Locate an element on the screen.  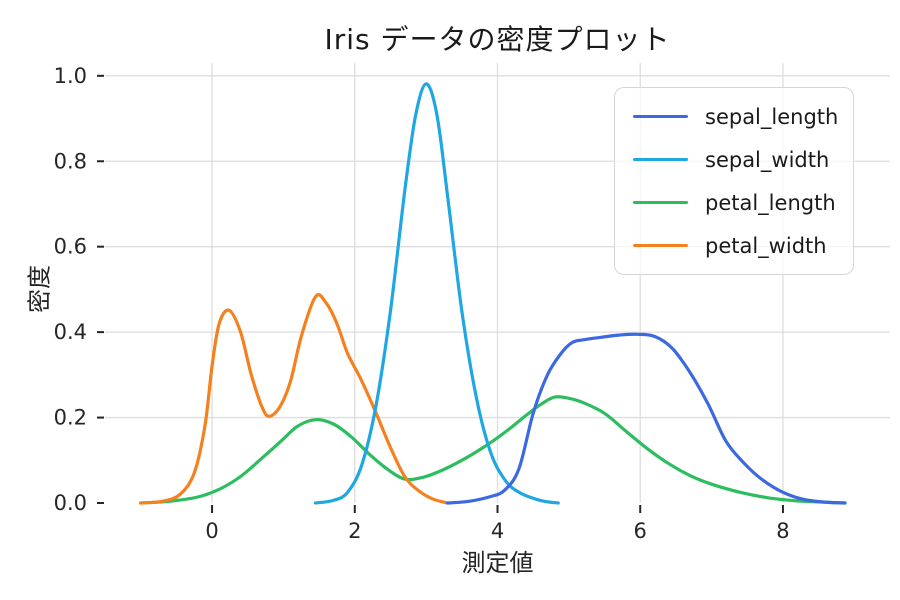
y-tick-label: 0.0 is located at coordinates (70, 503).